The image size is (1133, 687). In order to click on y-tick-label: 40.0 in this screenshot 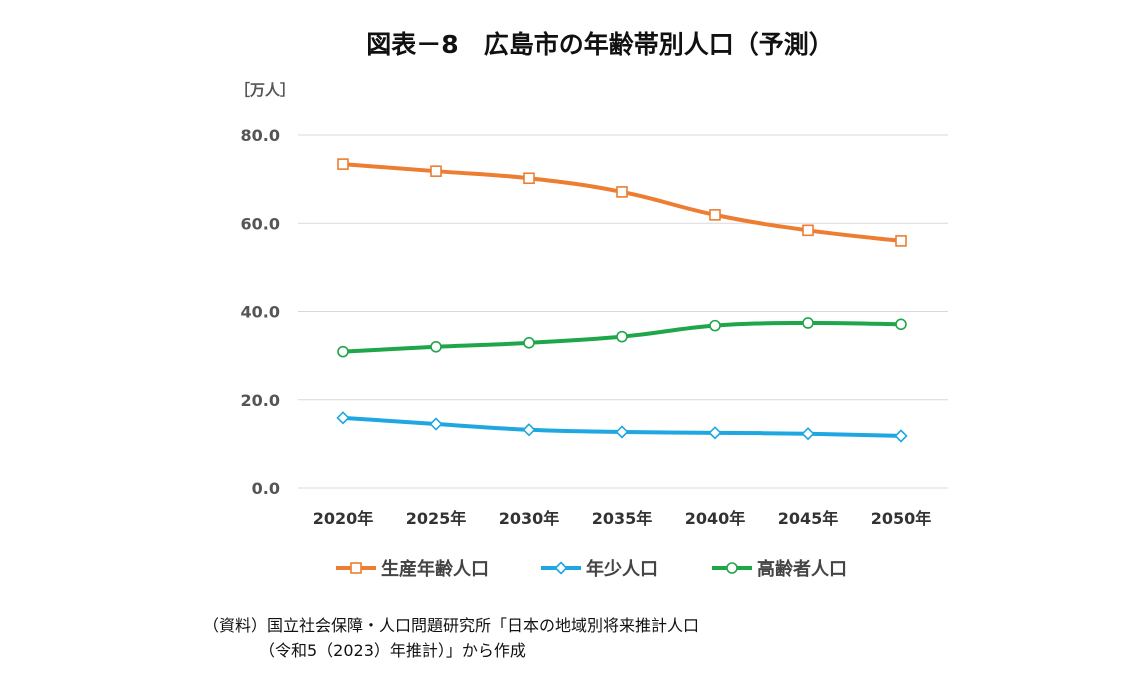, I will do `click(260, 312)`.